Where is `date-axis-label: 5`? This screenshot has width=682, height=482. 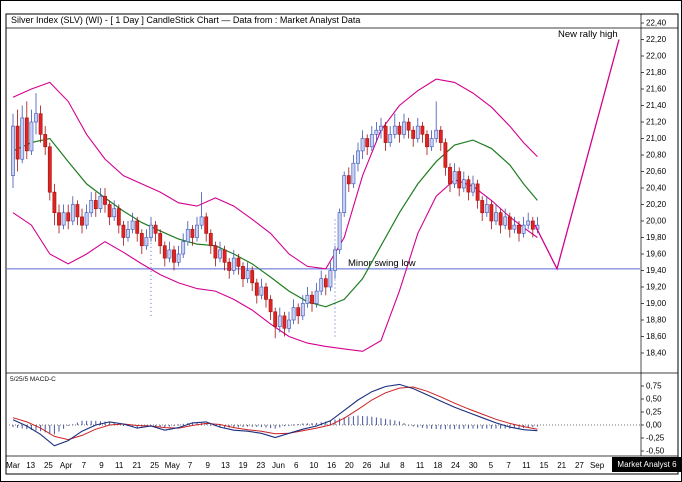 date-axis-label: 5 is located at coordinates (491, 465).